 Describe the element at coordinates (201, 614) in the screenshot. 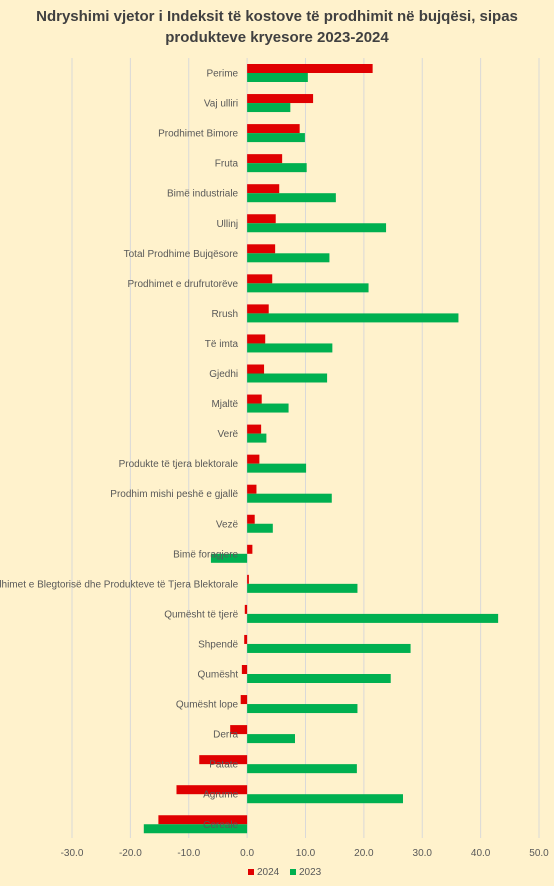

I see `category-label: Qumësht të tjerë` at that location.